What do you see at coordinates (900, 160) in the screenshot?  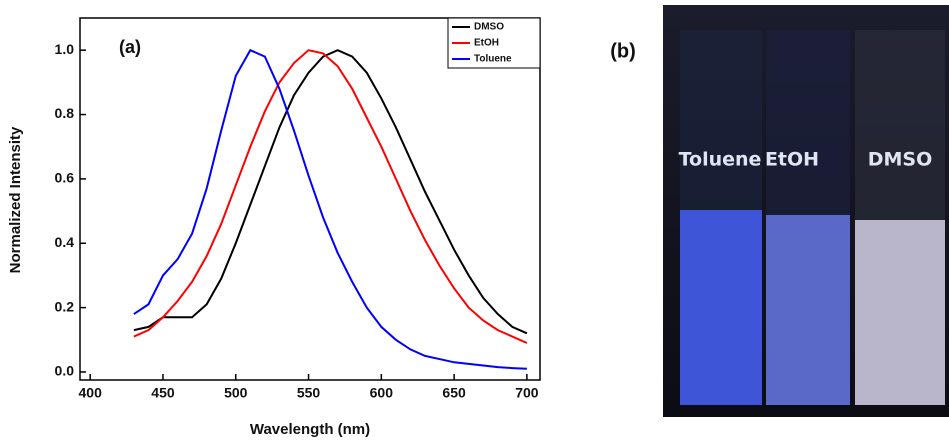 I see `photo-label: DMSO` at bounding box center [900, 160].